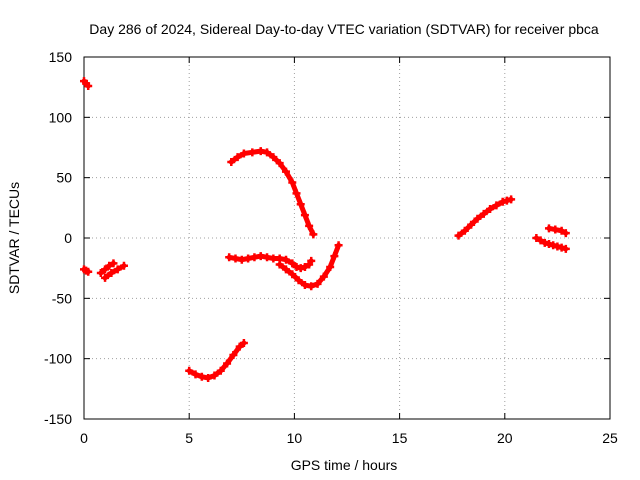 The height and width of the screenshot is (480, 640). I want to click on x-tick-label: 15, so click(400, 438).